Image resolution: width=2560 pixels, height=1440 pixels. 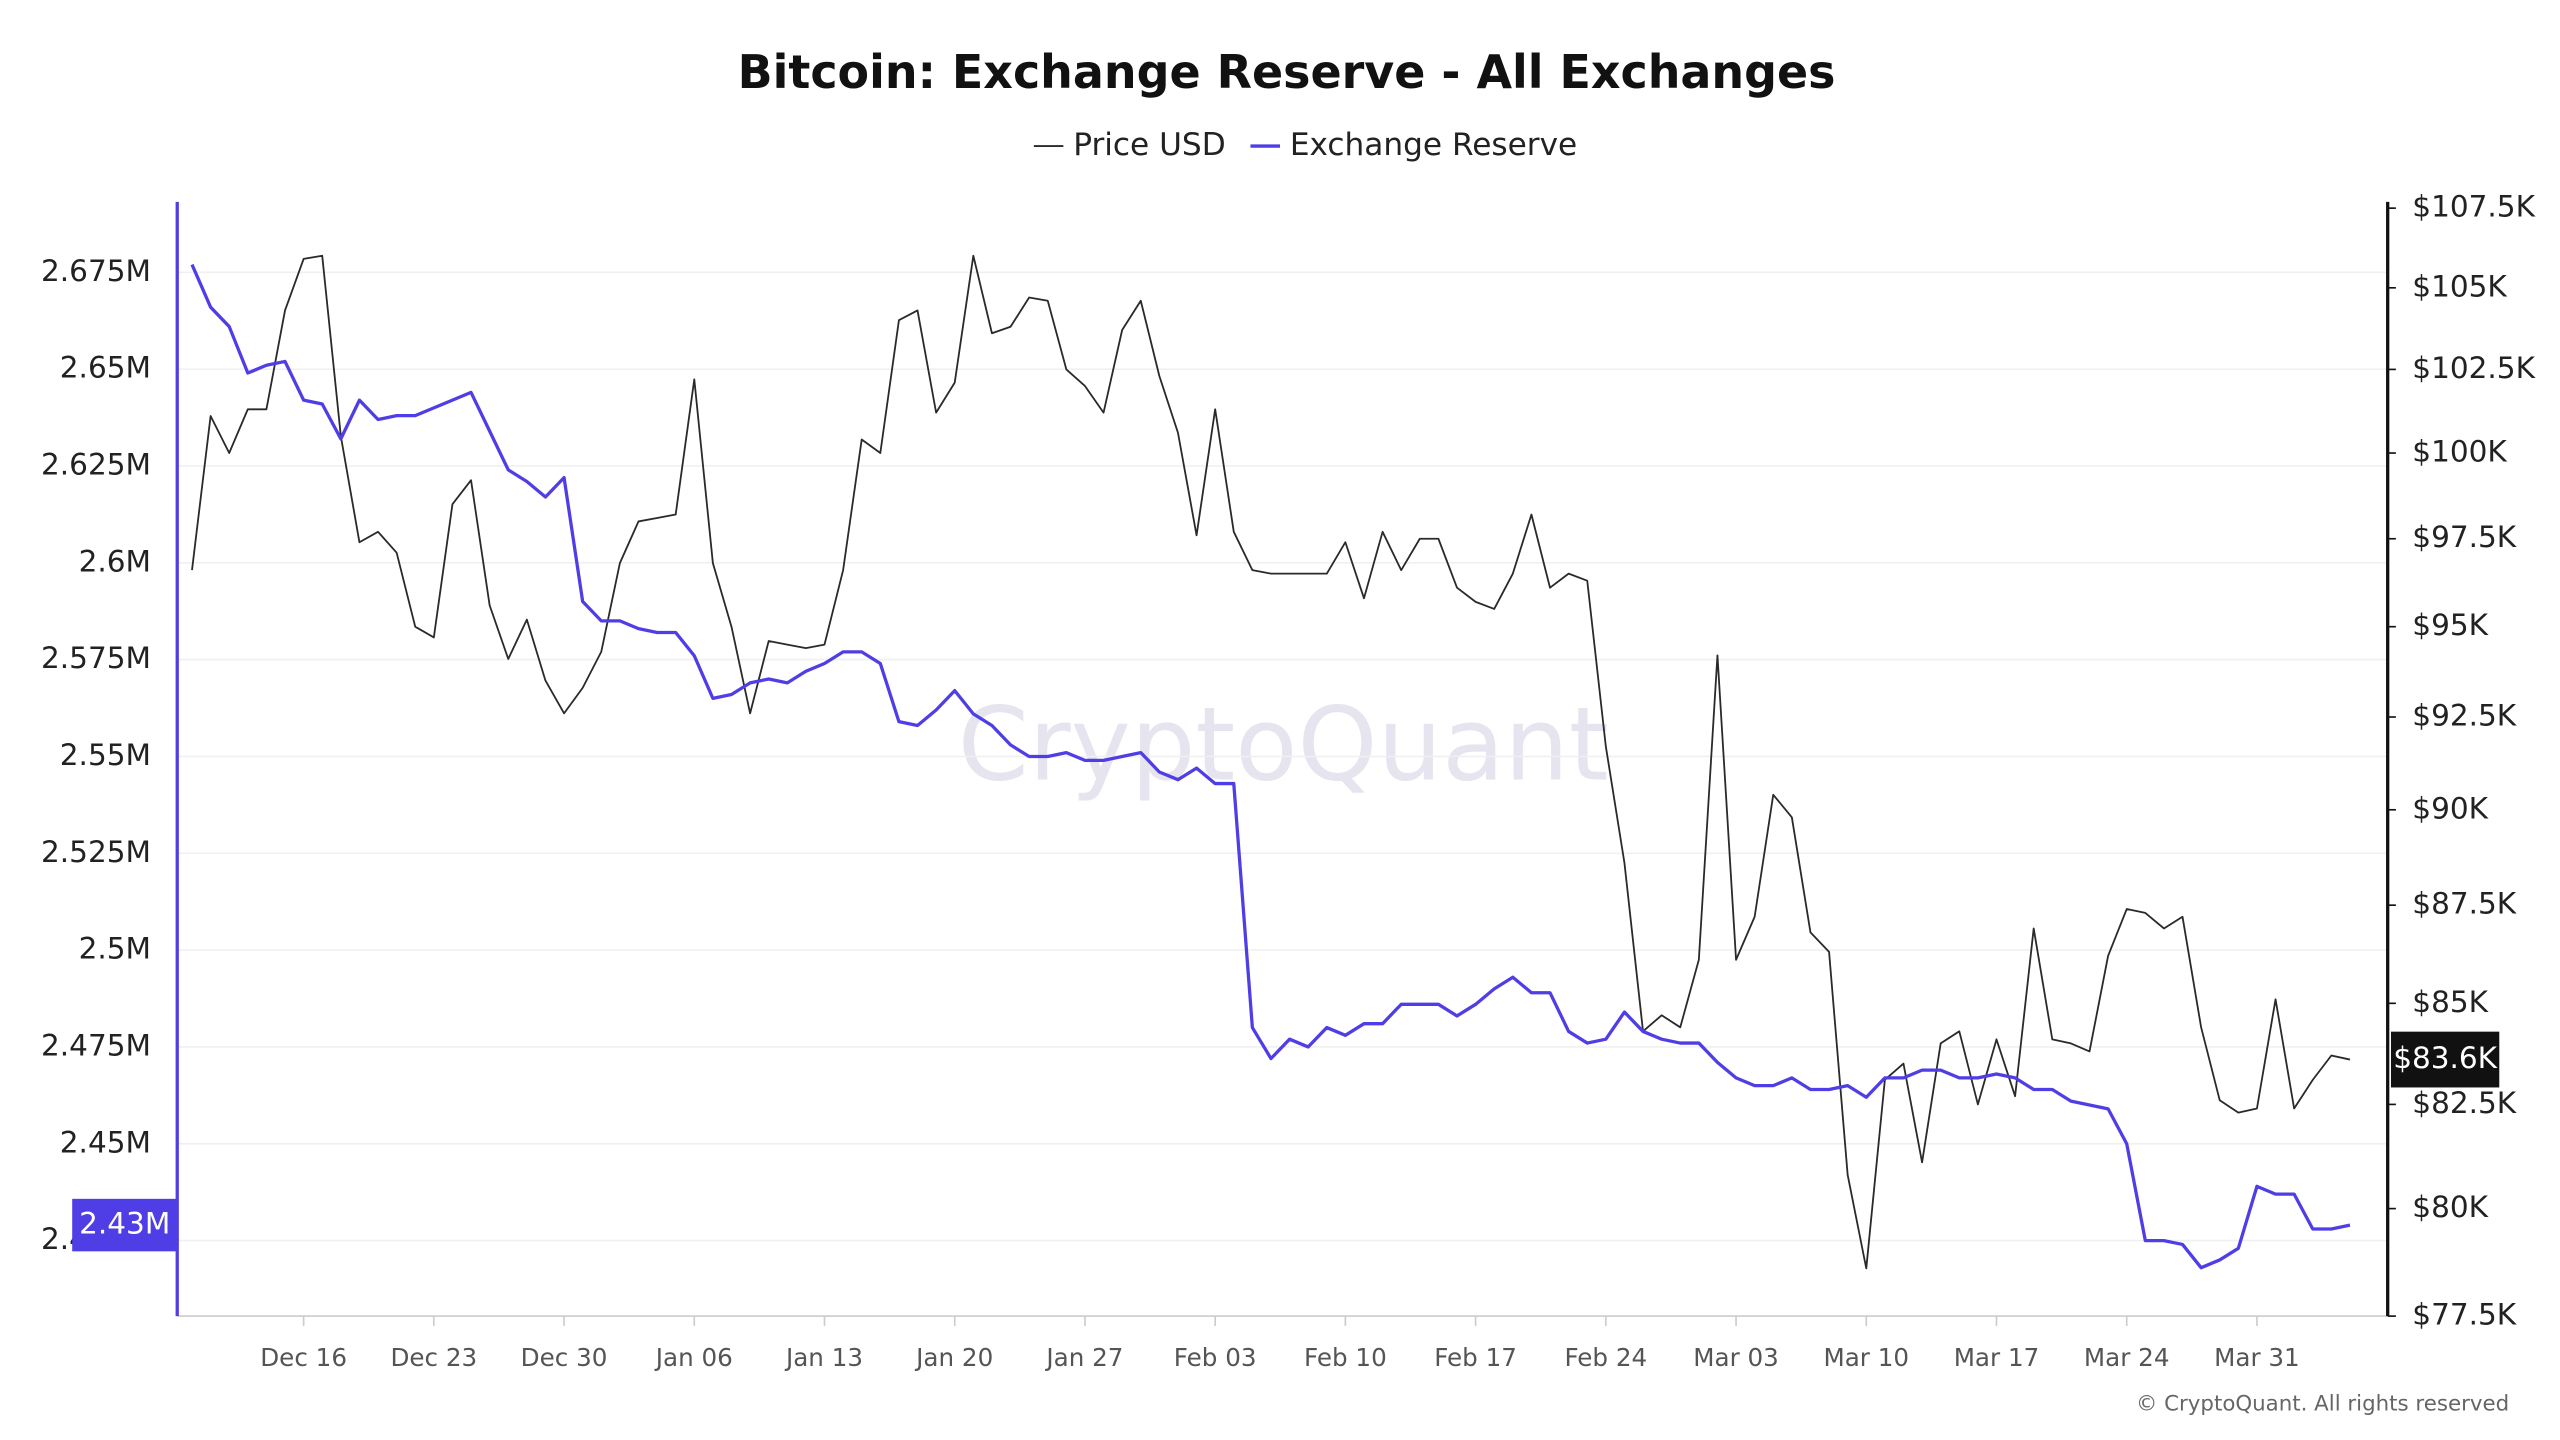 What do you see at coordinates (1475, 1357) in the screenshot?
I see `x-tick-label: Feb 17` at bounding box center [1475, 1357].